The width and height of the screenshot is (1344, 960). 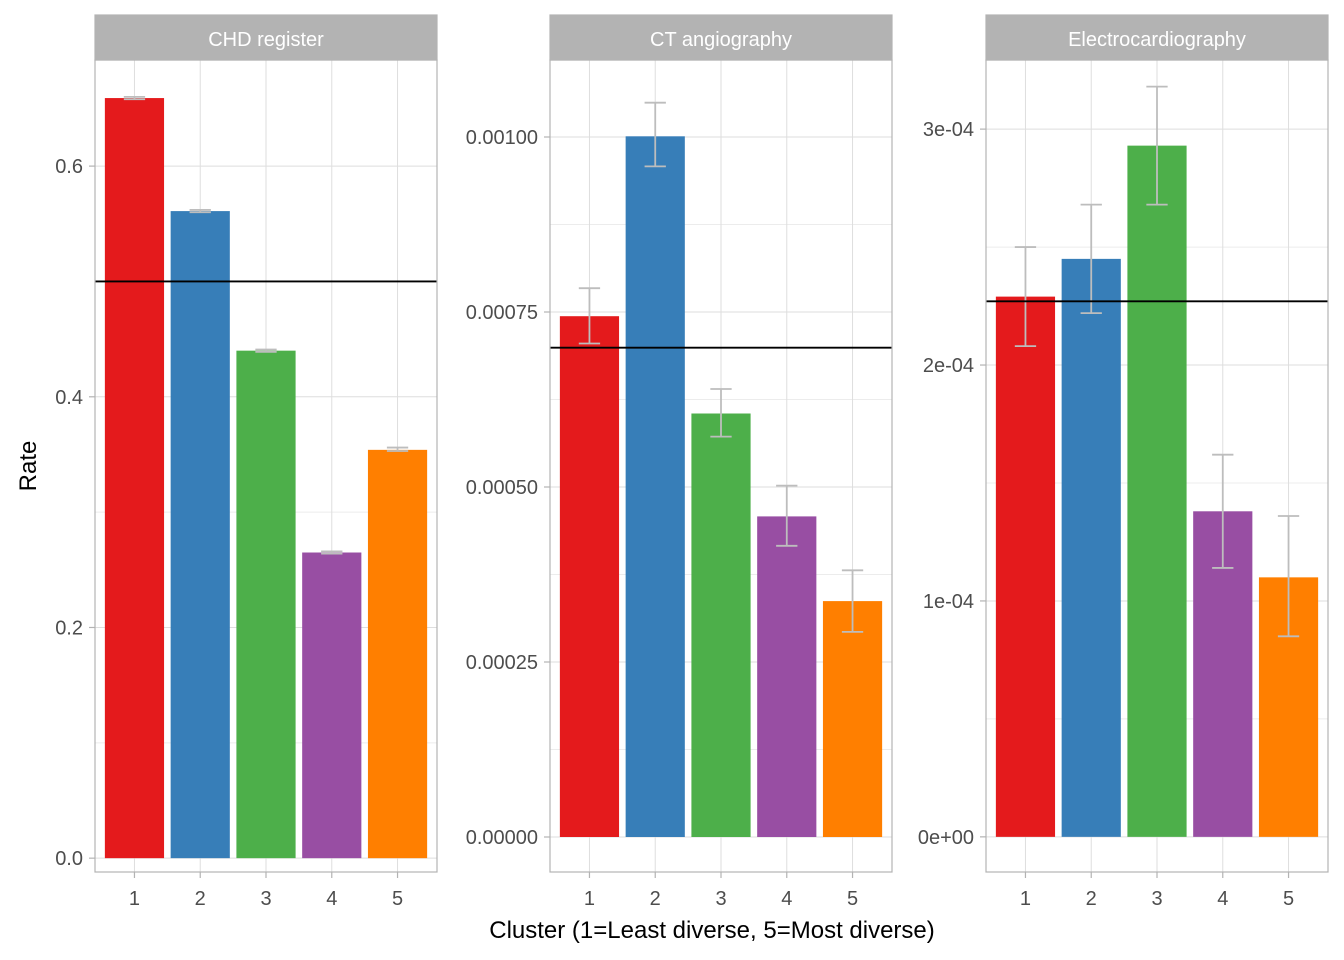 I want to click on facet-title: CHD register, so click(x=266, y=40).